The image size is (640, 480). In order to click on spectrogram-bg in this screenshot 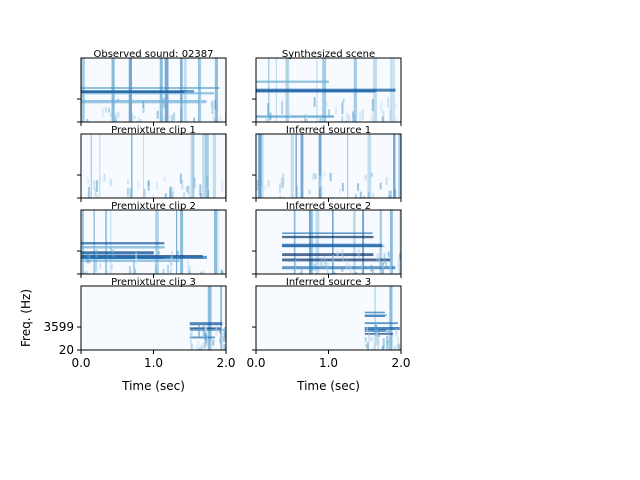, I will do `click(153, 166)`.